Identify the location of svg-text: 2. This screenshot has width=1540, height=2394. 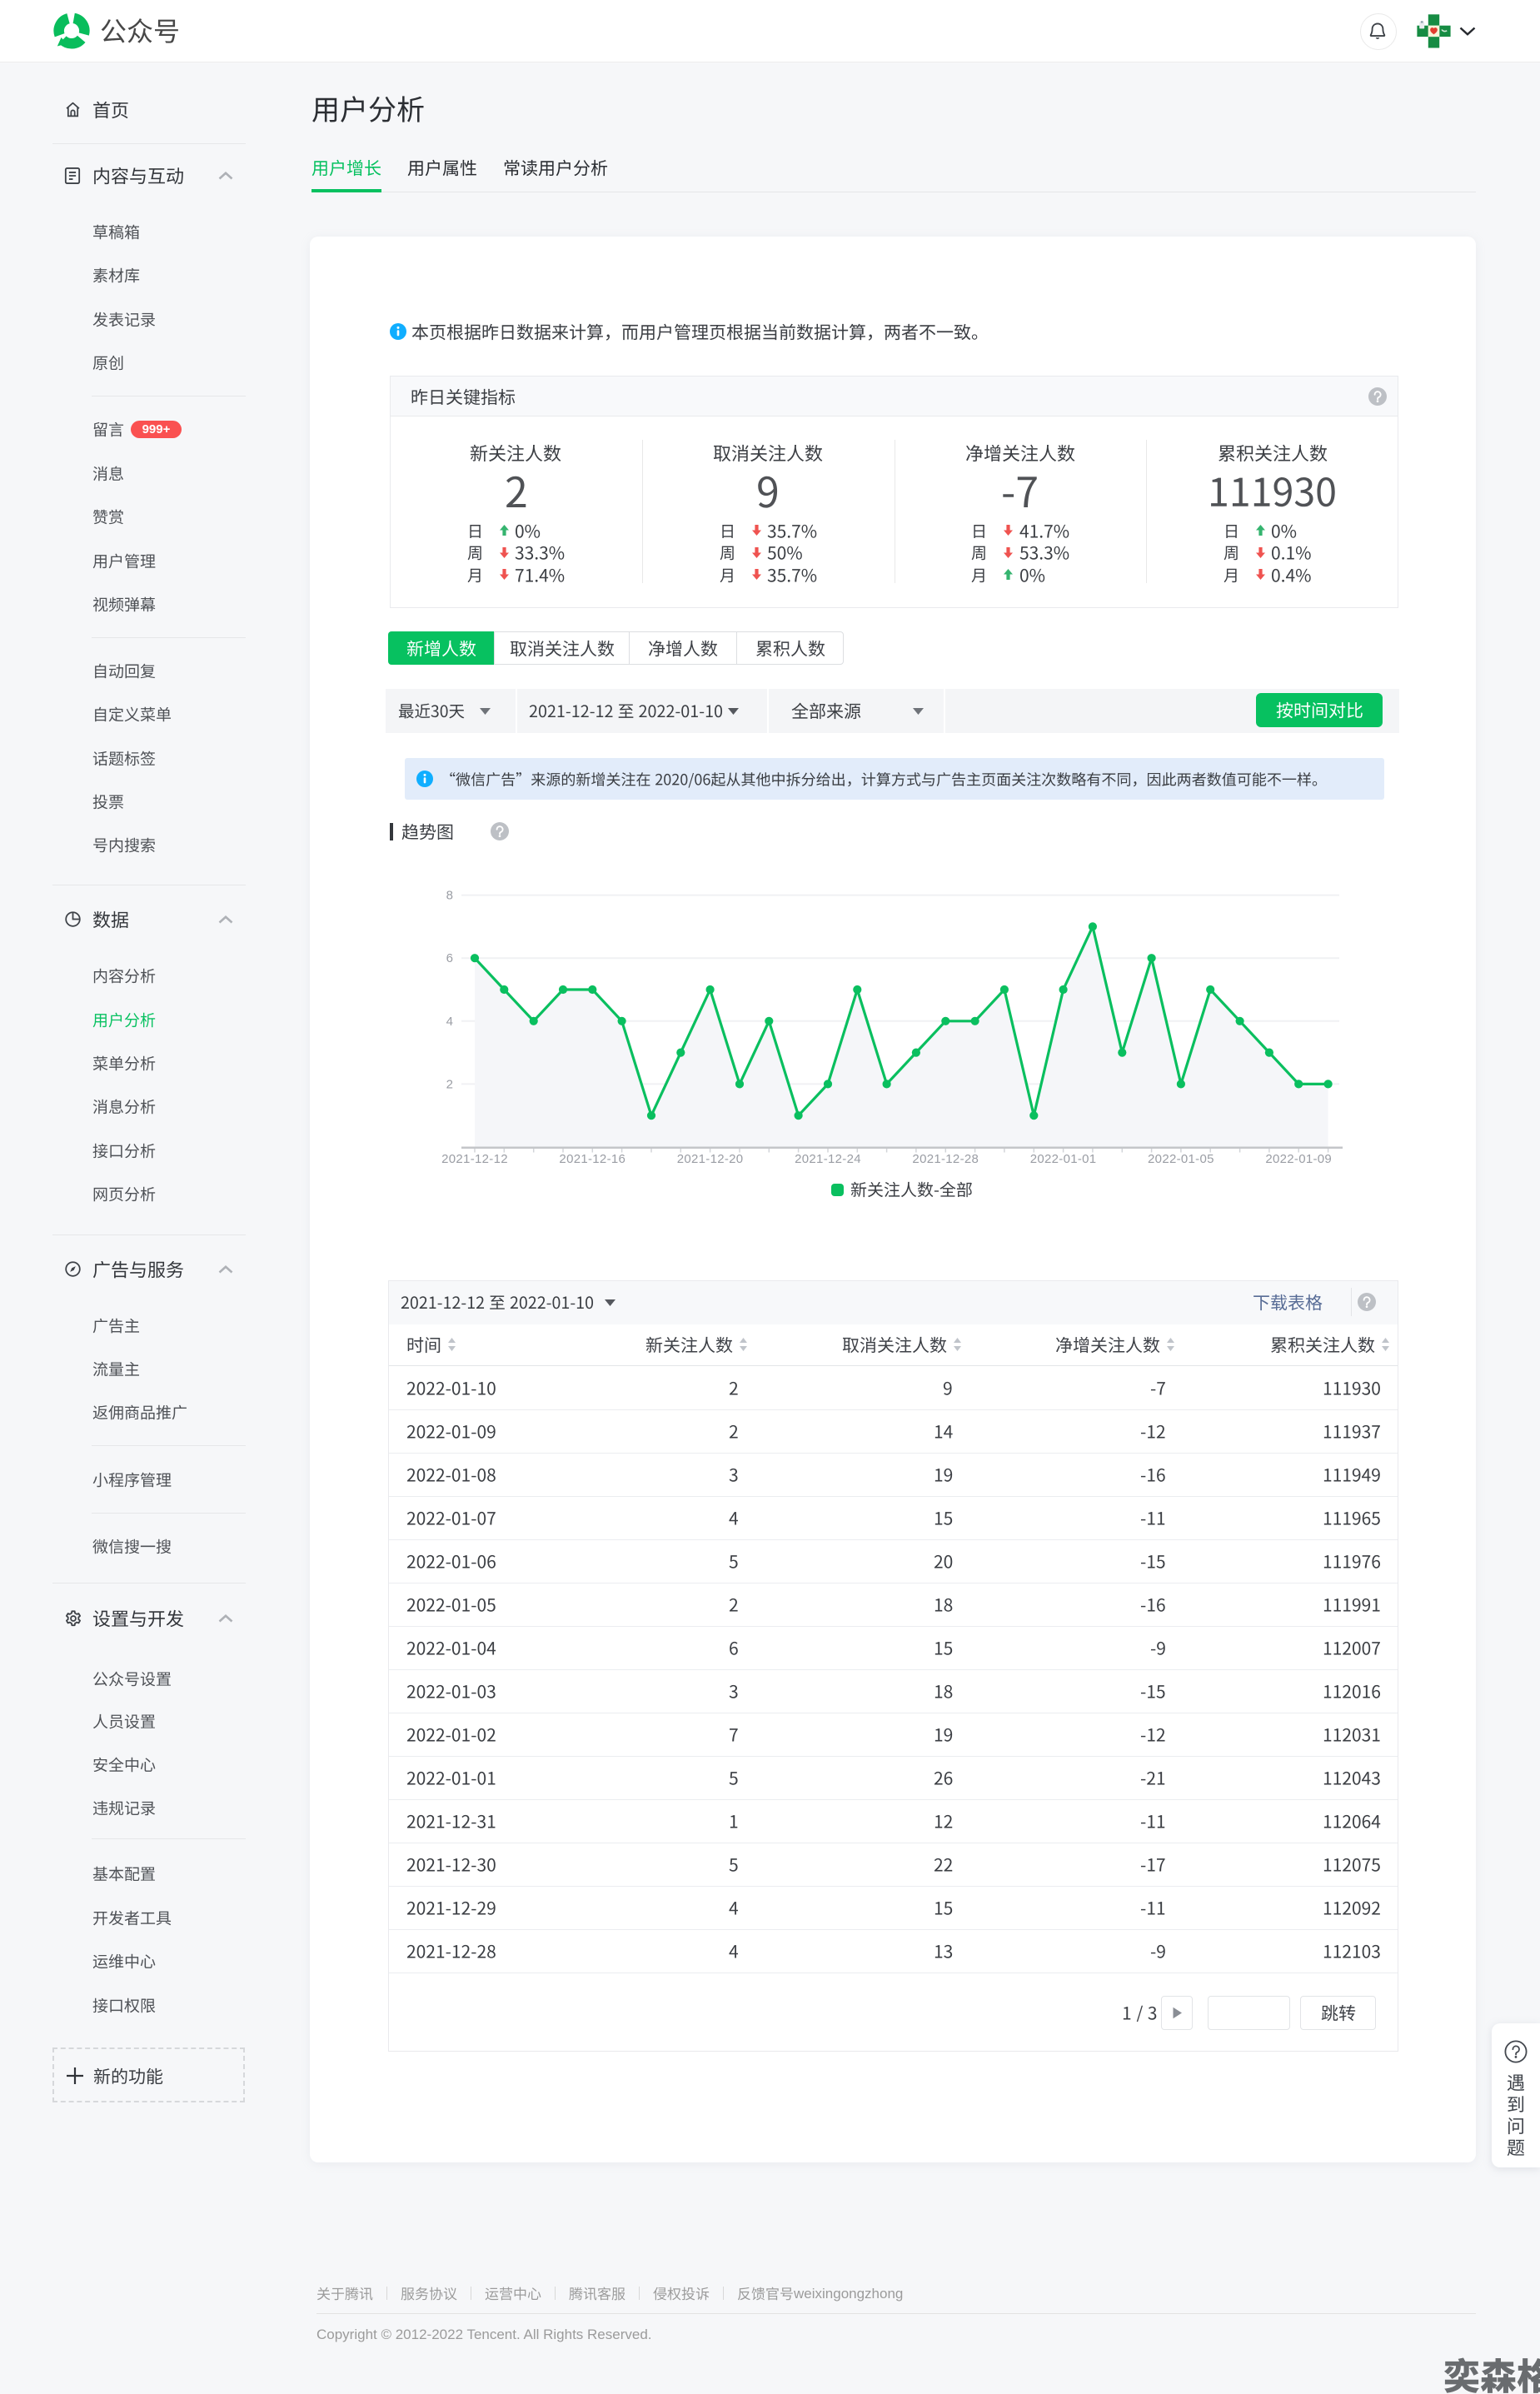
(449, 1084).